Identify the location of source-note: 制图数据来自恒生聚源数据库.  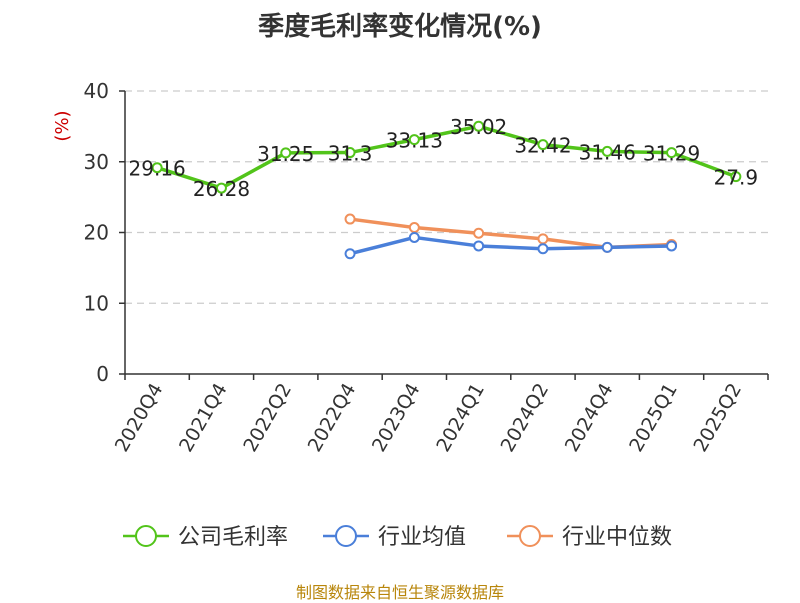
(399, 592).